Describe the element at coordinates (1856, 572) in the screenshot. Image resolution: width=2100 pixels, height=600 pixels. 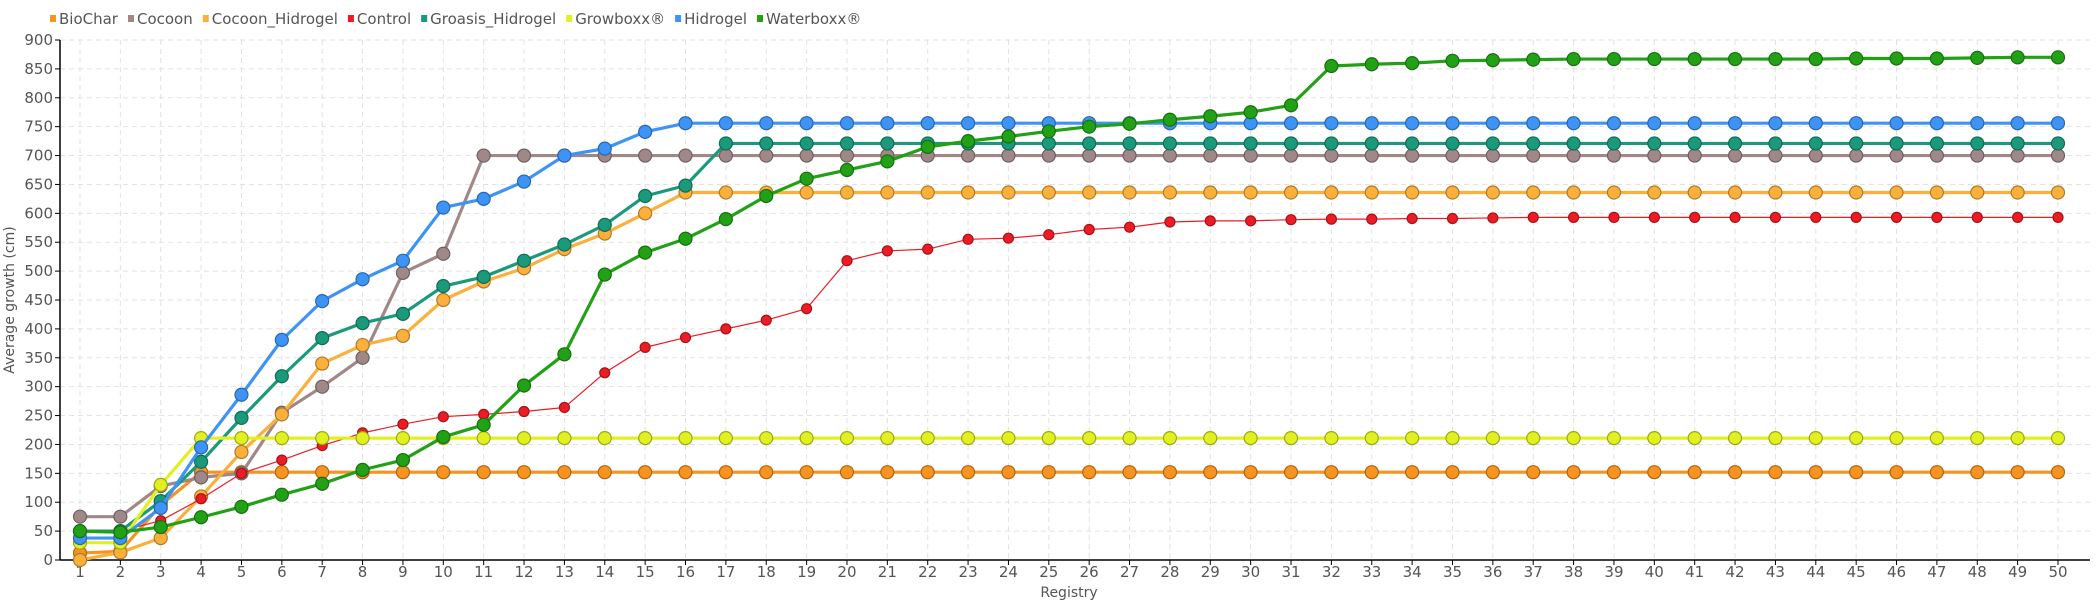
I see `x-tick-label: 45` at that location.